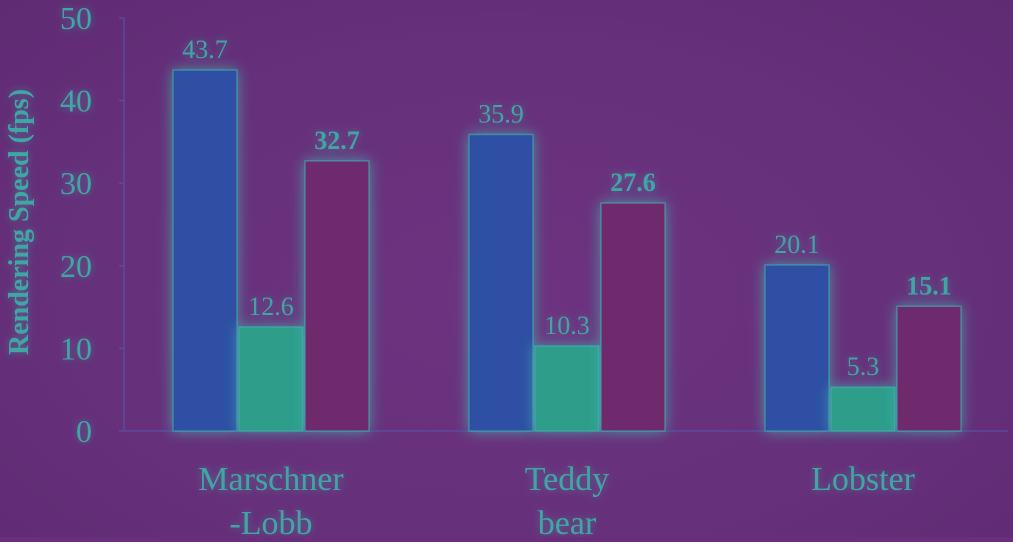  Describe the element at coordinates (501, 113) in the screenshot. I see `bar-value-label: 35.9` at that location.